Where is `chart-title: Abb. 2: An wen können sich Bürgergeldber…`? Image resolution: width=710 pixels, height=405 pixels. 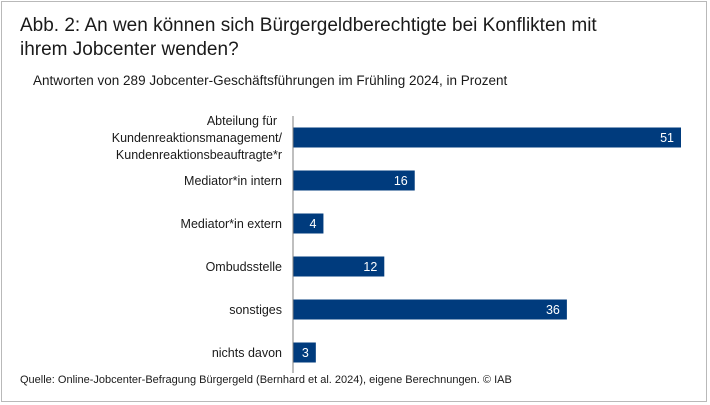
chart-title: Abb. 2: An wen können sich Bürgergeldber… is located at coordinates (308, 37).